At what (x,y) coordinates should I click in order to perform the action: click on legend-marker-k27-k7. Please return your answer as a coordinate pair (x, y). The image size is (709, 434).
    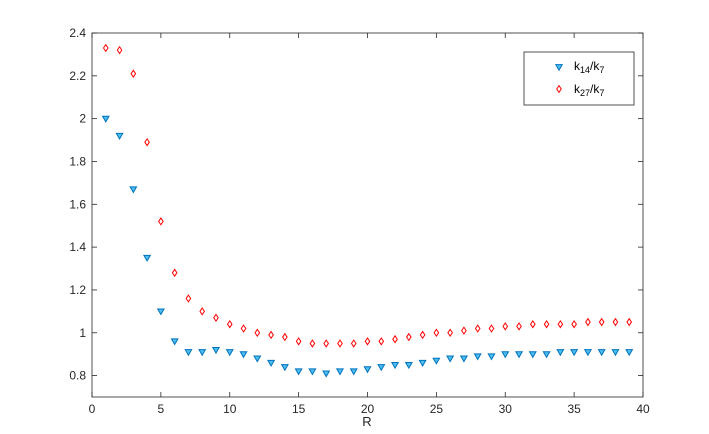
    Looking at the image, I should click on (559, 89).